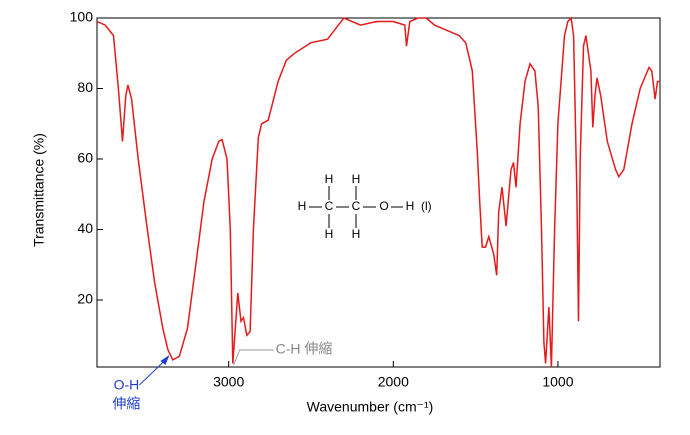 Image resolution: width=690 pixels, height=435 pixels. I want to click on y-tick-label: 60, so click(85, 158).